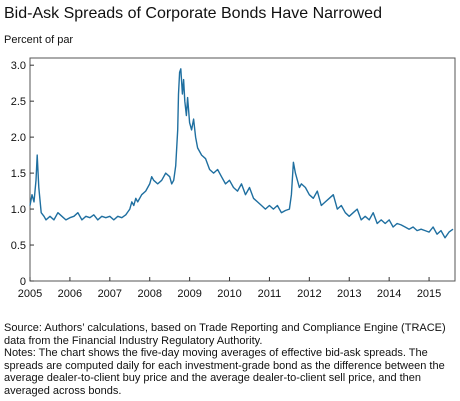 This screenshot has height=401, width=460. I want to click on x-tick-label: 2009, so click(189, 294).